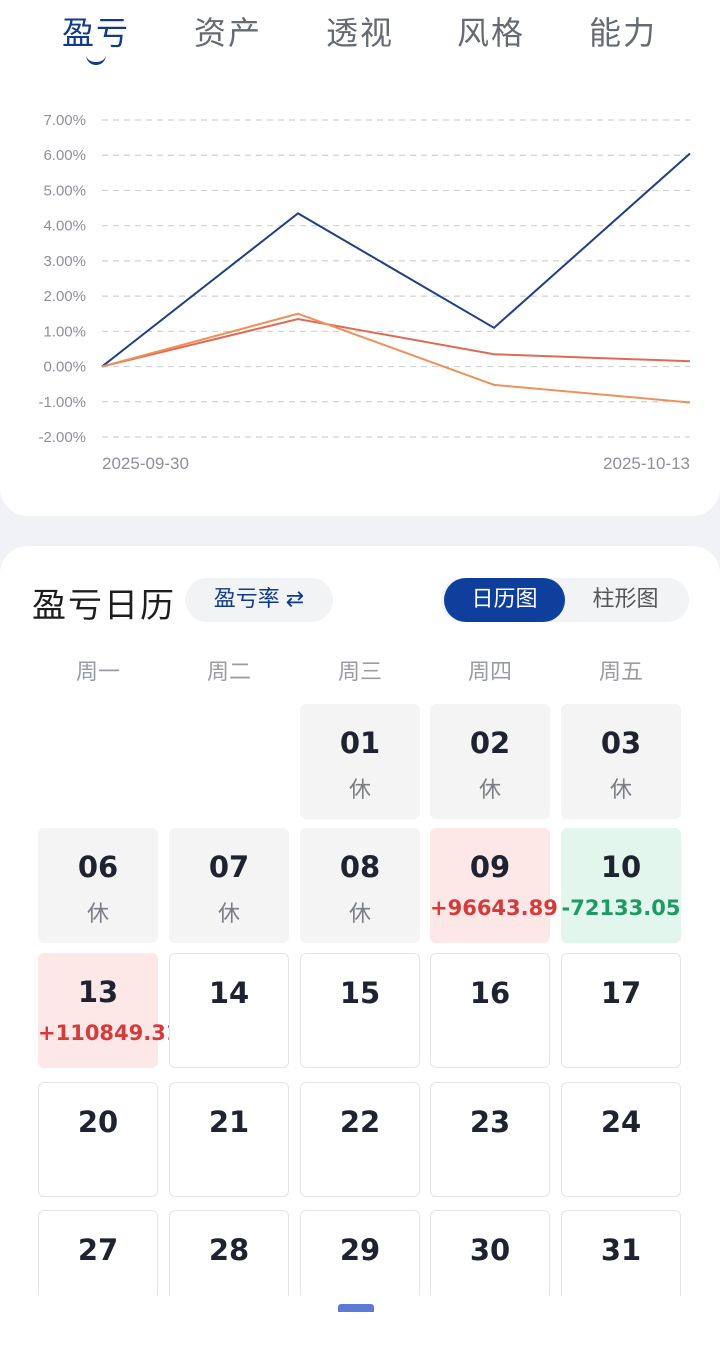 Image resolution: width=720 pixels, height=1346 pixels. What do you see at coordinates (109, 1033) in the screenshot?
I see `daily-pnl-value: +110849.31` at bounding box center [109, 1033].